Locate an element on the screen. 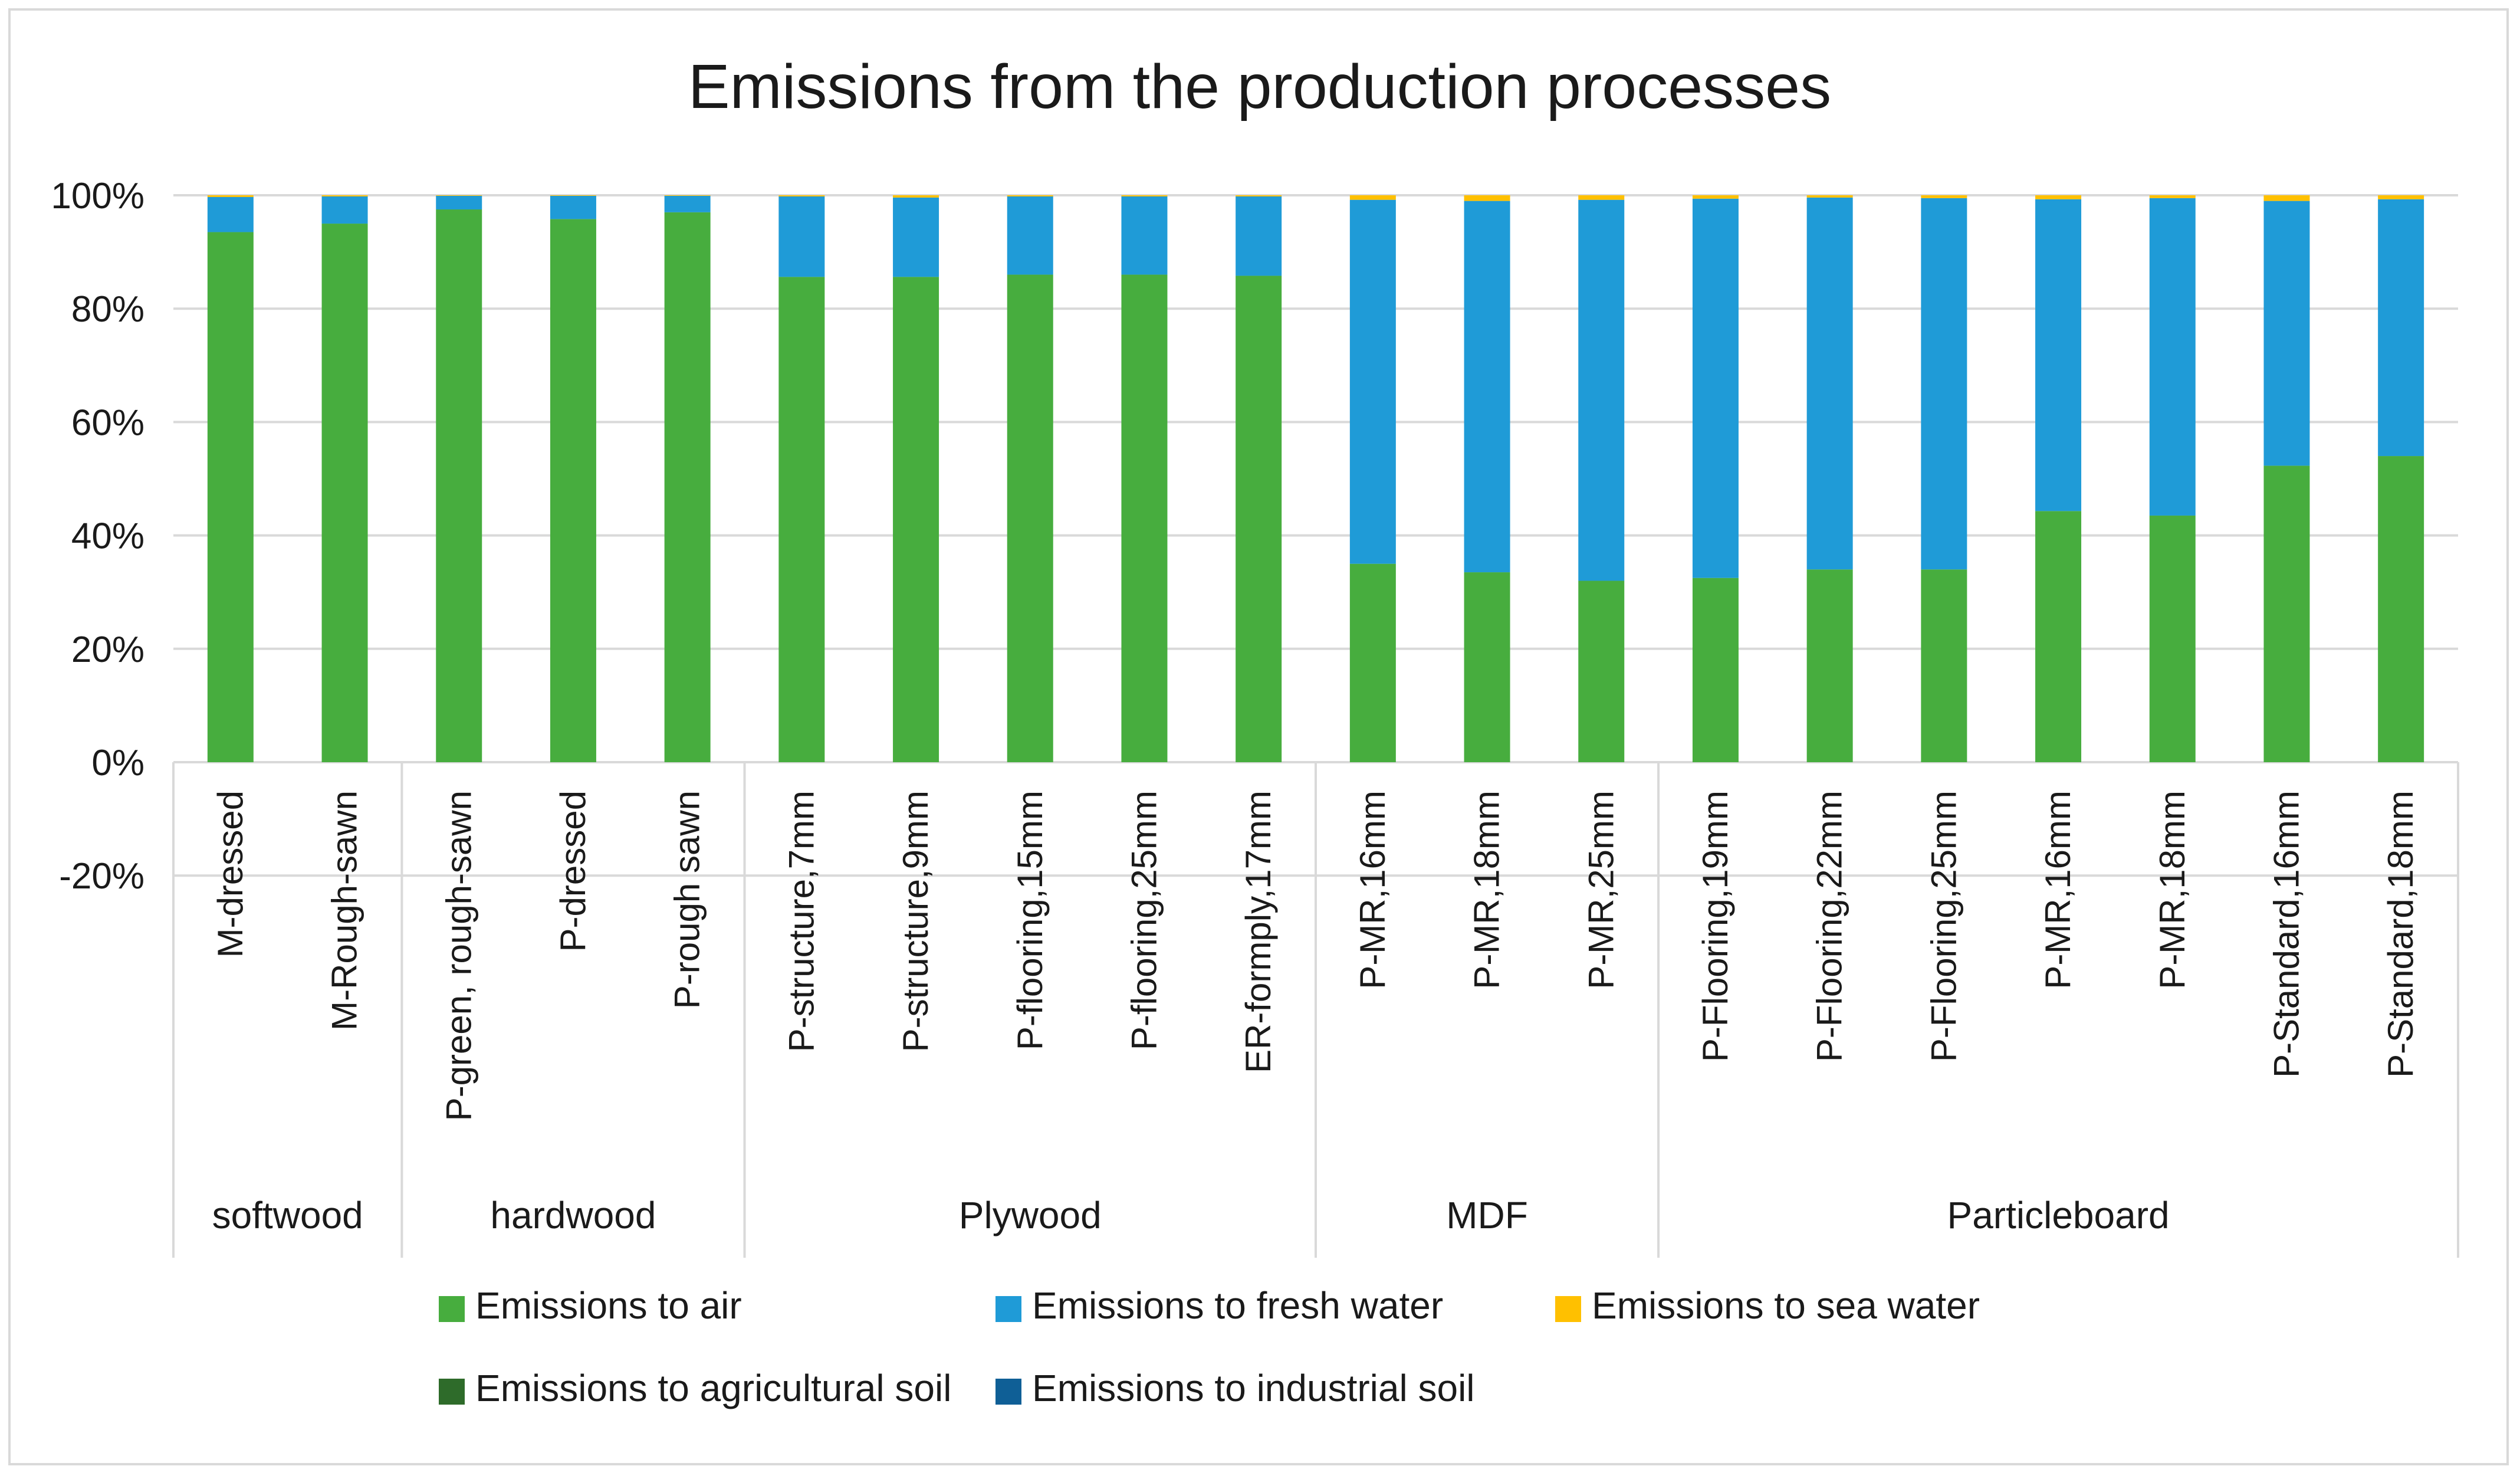 The image size is (2520, 1476). category-label: P-Flooring,19mm is located at coordinates (1715, 926).